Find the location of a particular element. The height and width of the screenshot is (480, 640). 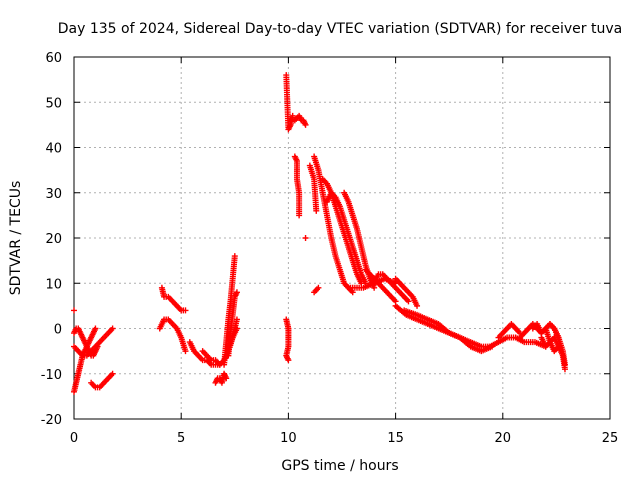

series-seg26 is located at coordinates (391, 288).